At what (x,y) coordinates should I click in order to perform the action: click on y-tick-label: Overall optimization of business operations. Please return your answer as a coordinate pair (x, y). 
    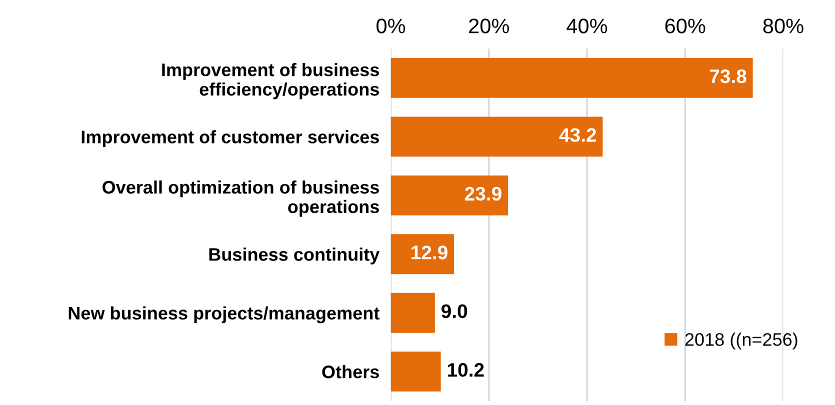
    Looking at the image, I should click on (240, 198).